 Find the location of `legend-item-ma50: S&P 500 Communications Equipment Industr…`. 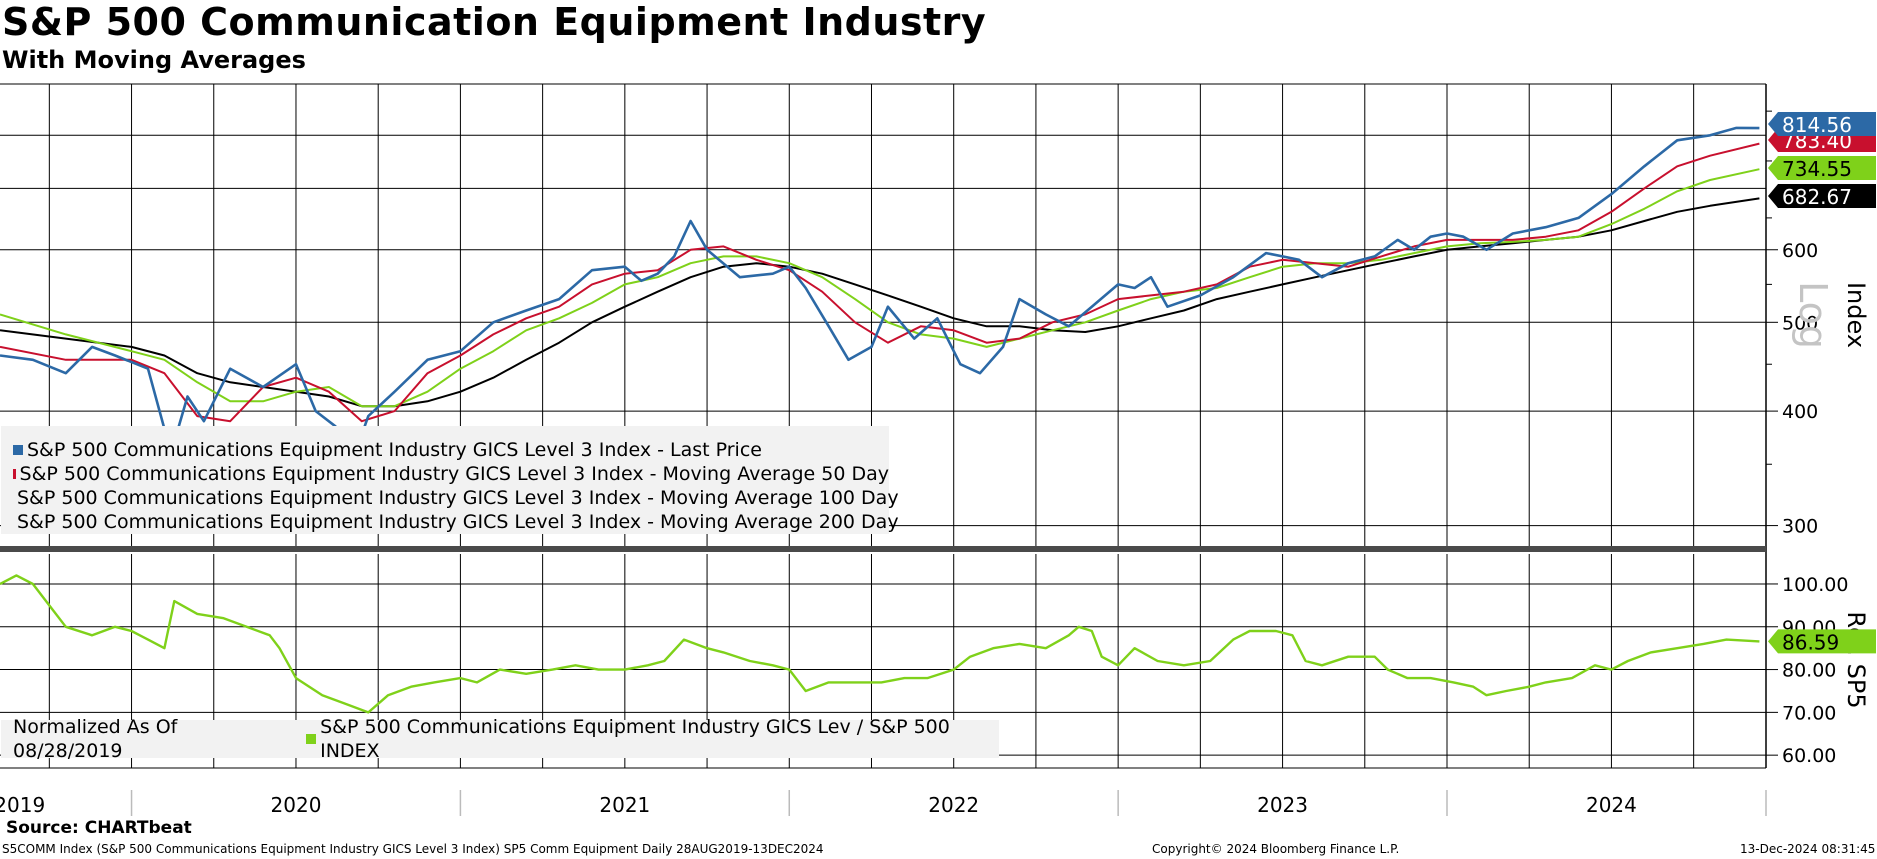

legend-item-ma50: S&P 500 Communications Equipment Industr… is located at coordinates (451, 474).